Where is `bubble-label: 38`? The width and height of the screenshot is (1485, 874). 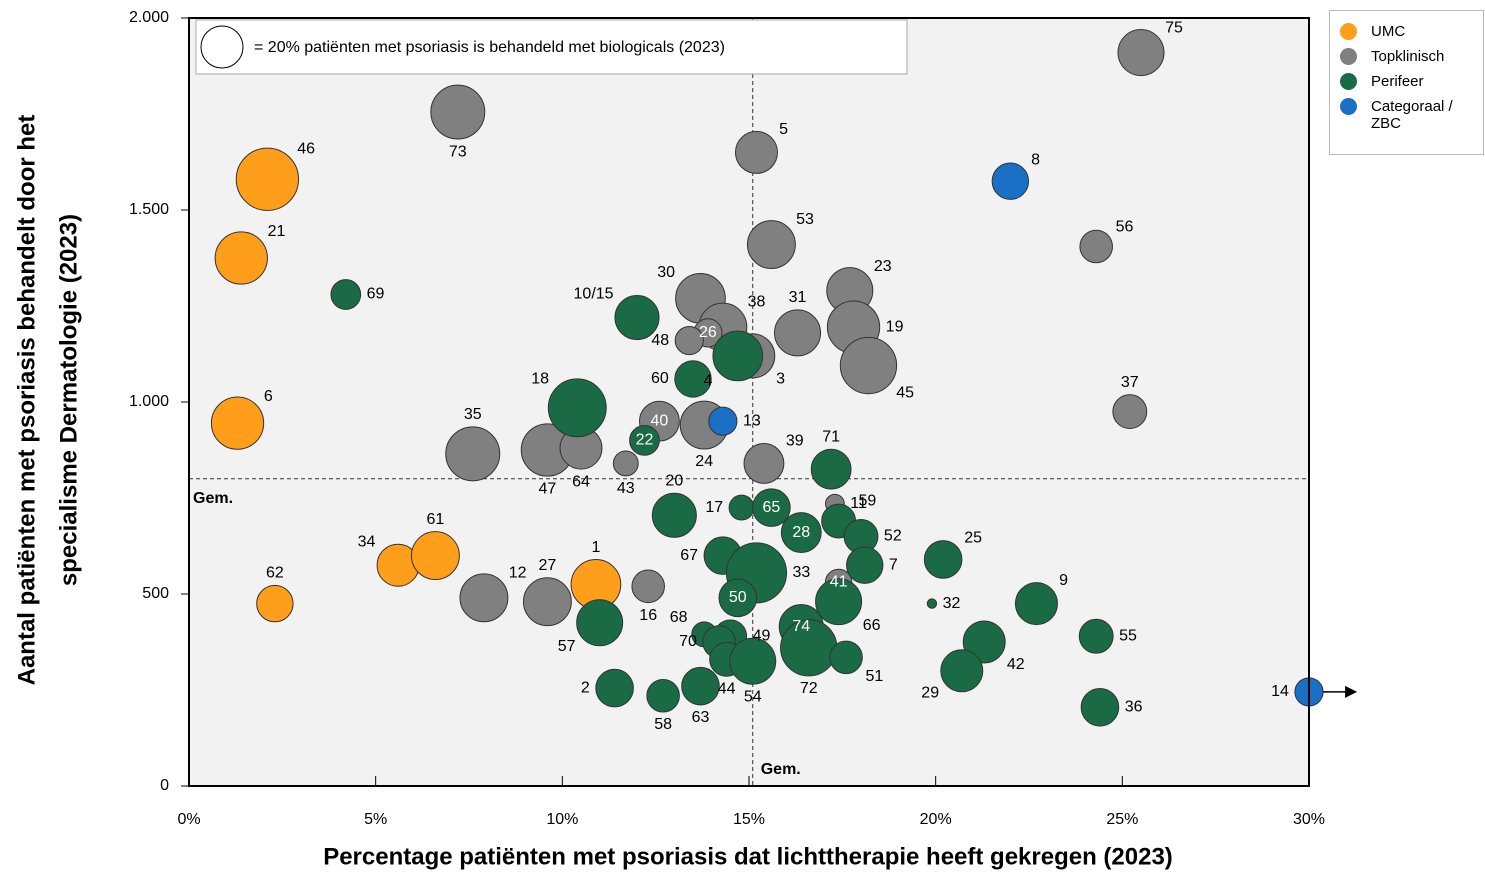
bubble-label: 38 is located at coordinates (757, 302).